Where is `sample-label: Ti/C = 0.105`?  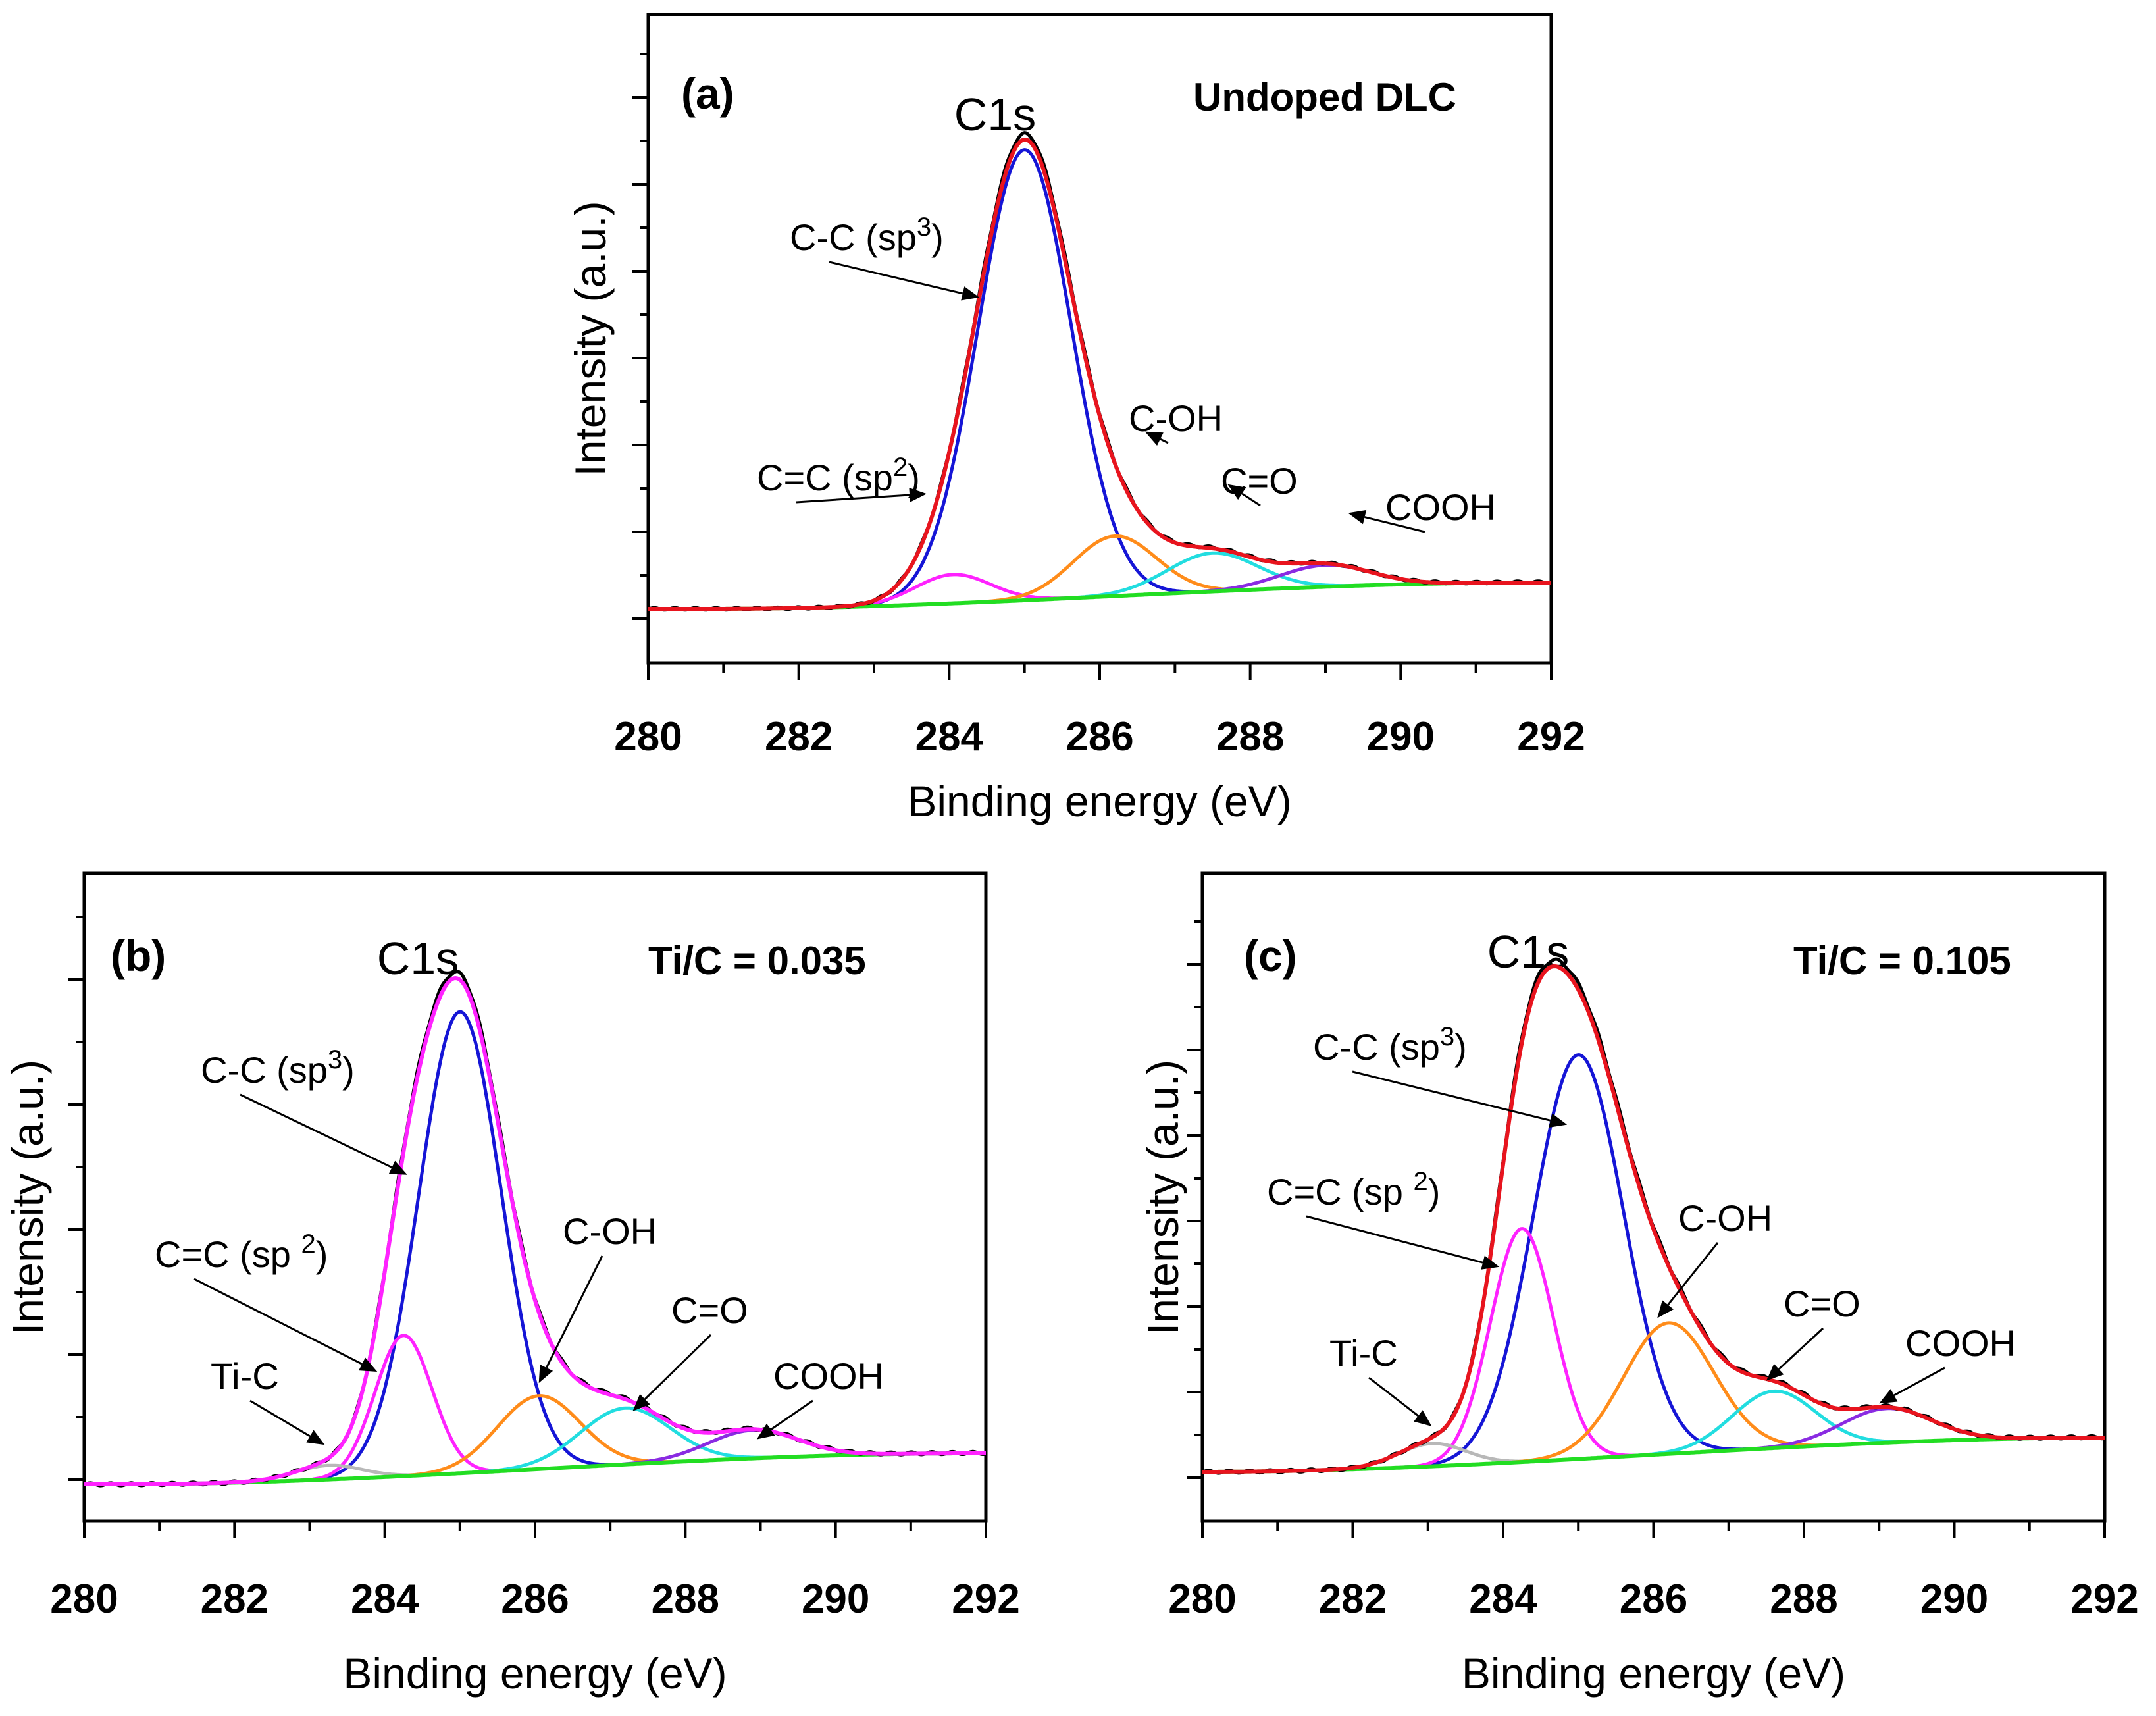
sample-label: Ti/C = 0.105 is located at coordinates (1902, 961).